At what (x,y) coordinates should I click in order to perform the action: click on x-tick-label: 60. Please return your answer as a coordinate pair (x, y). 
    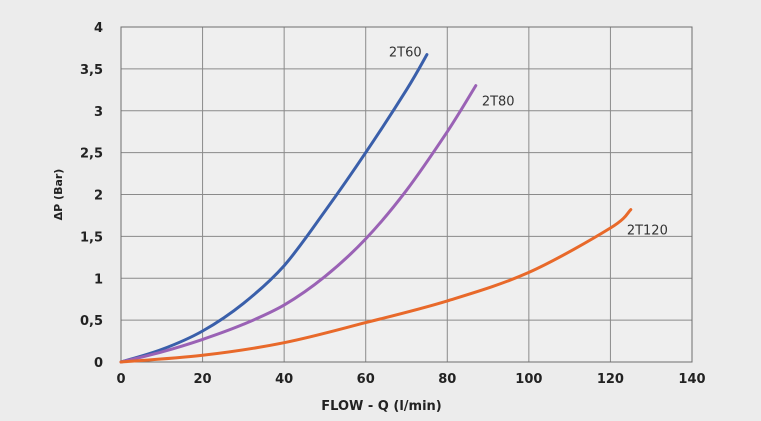
    Looking at the image, I should click on (366, 379).